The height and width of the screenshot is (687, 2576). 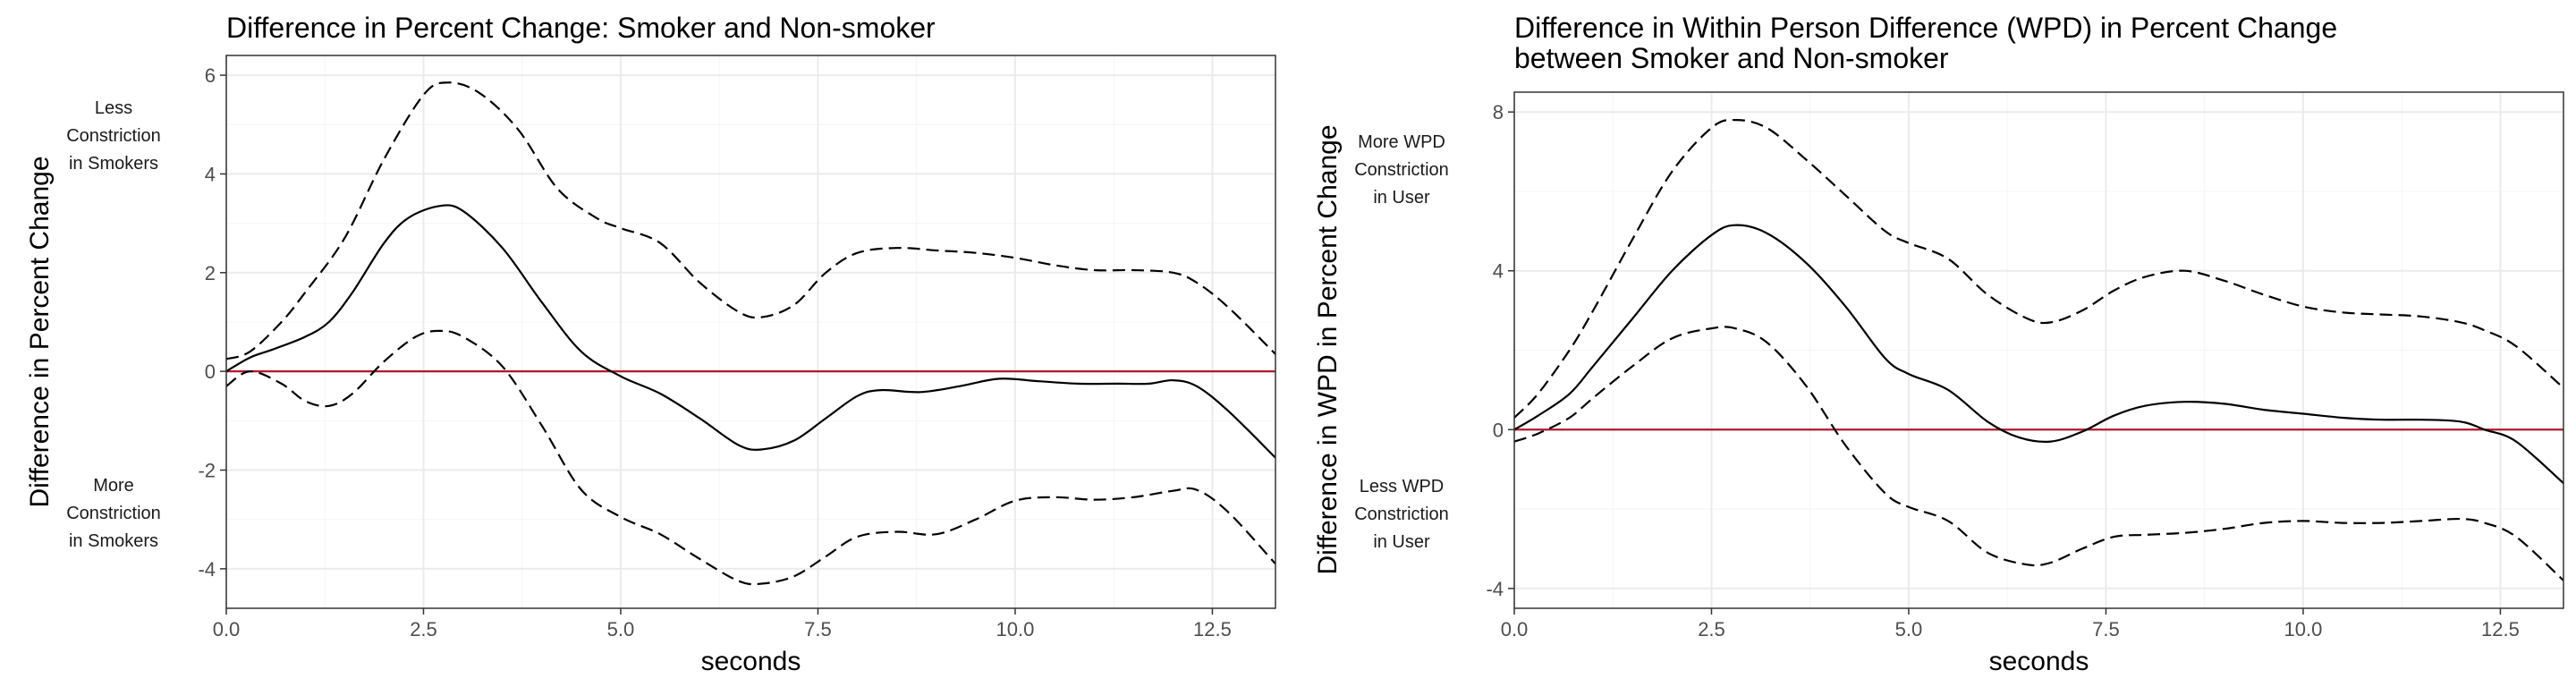 I want to click on chart1-x-tick-label: 0.0, so click(x=227, y=629).